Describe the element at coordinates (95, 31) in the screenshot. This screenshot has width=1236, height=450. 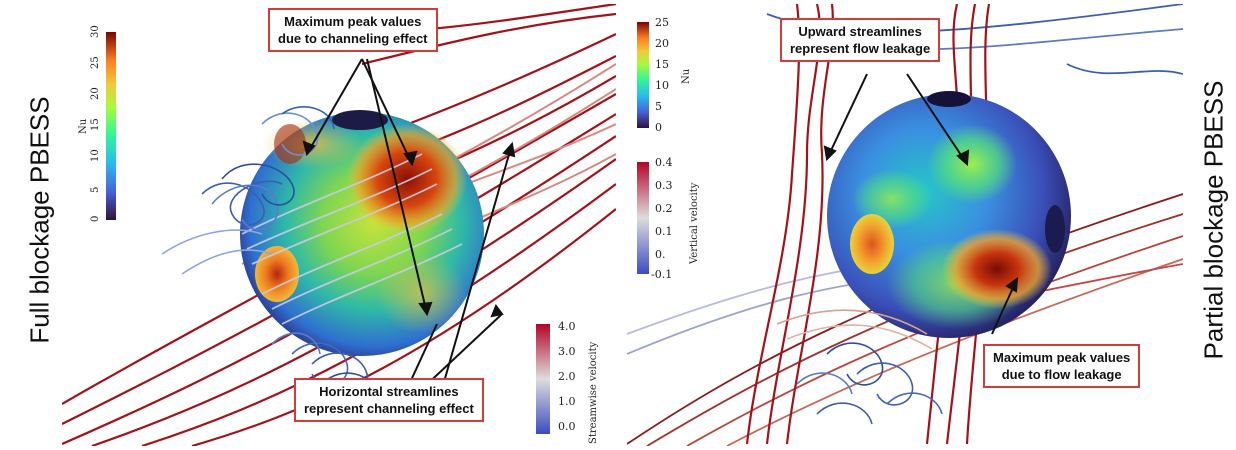
I see `nu-tick: 30` at that location.